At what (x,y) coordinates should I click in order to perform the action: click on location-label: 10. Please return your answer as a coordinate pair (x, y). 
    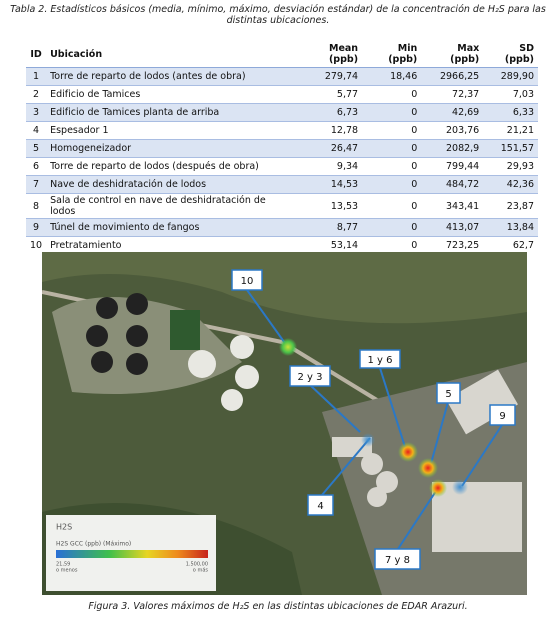
    Looking at the image, I should click on (247, 281).